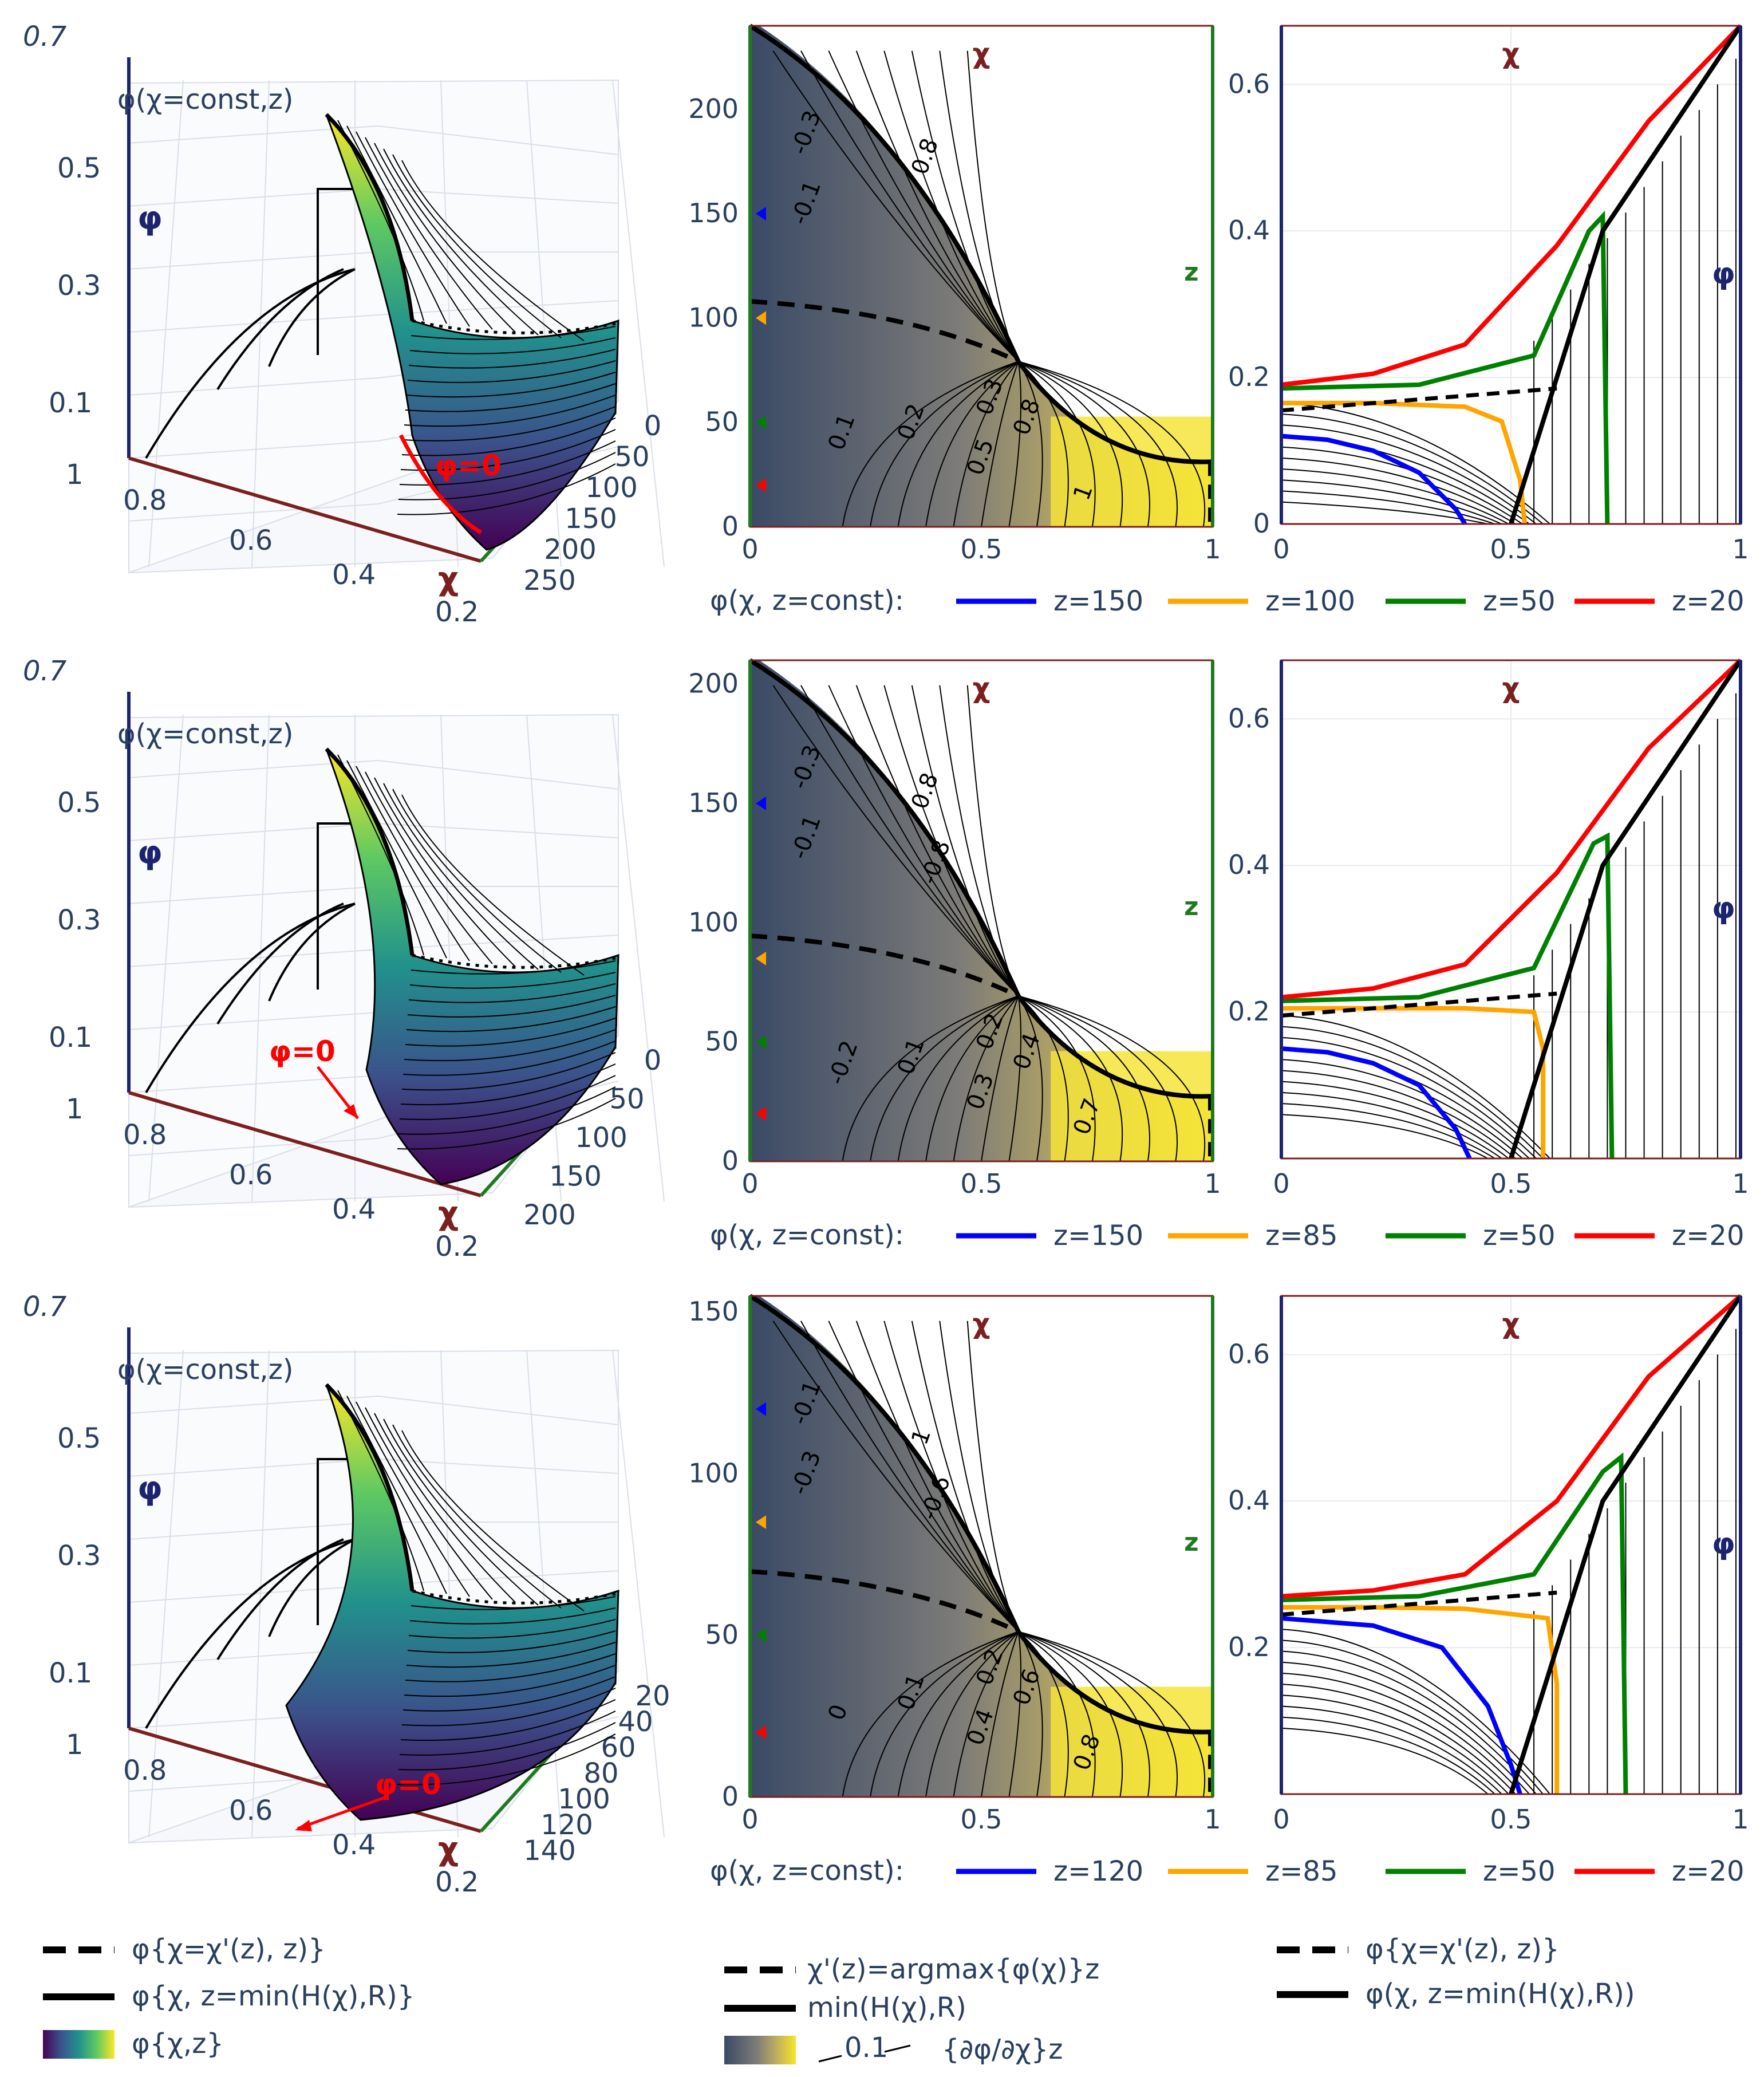 The image size is (1764, 2077). What do you see at coordinates (354, 1209) in the screenshot?
I see `chi-tick-label: 0.4` at bounding box center [354, 1209].